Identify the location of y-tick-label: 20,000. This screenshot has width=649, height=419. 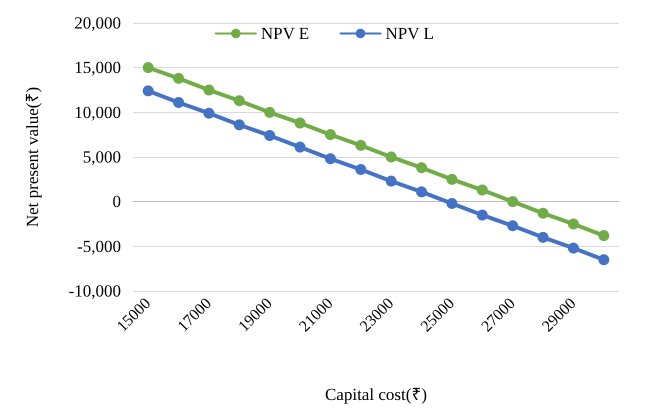
(97, 23).